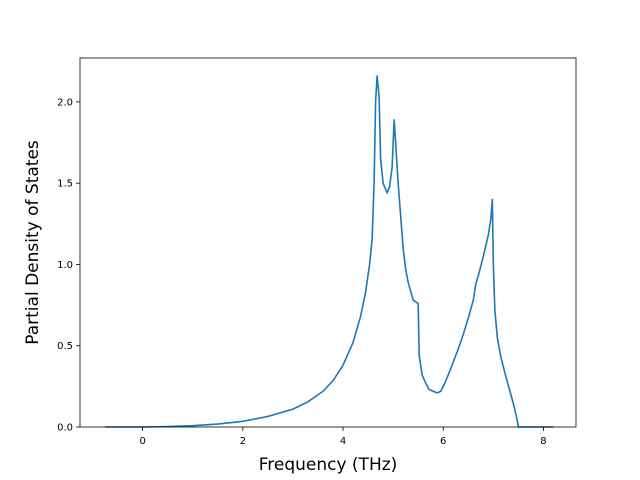 The height and width of the screenshot is (480, 640). What do you see at coordinates (328, 465) in the screenshot?
I see `x-axis-label: Frequency (THz)` at bounding box center [328, 465].